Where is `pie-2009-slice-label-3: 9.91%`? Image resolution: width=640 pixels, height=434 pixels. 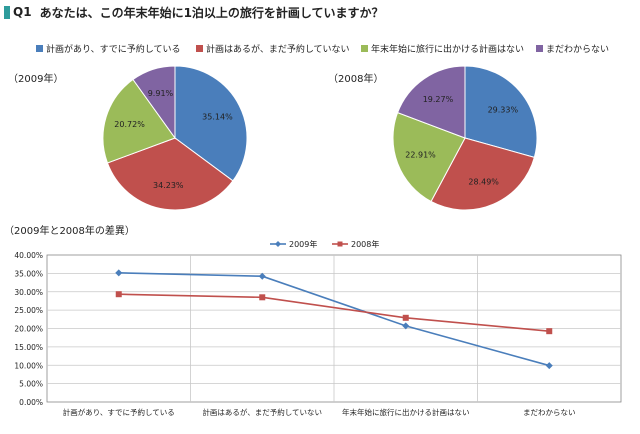
pie-2009-slice-label-3: 9.91% is located at coordinates (161, 93).